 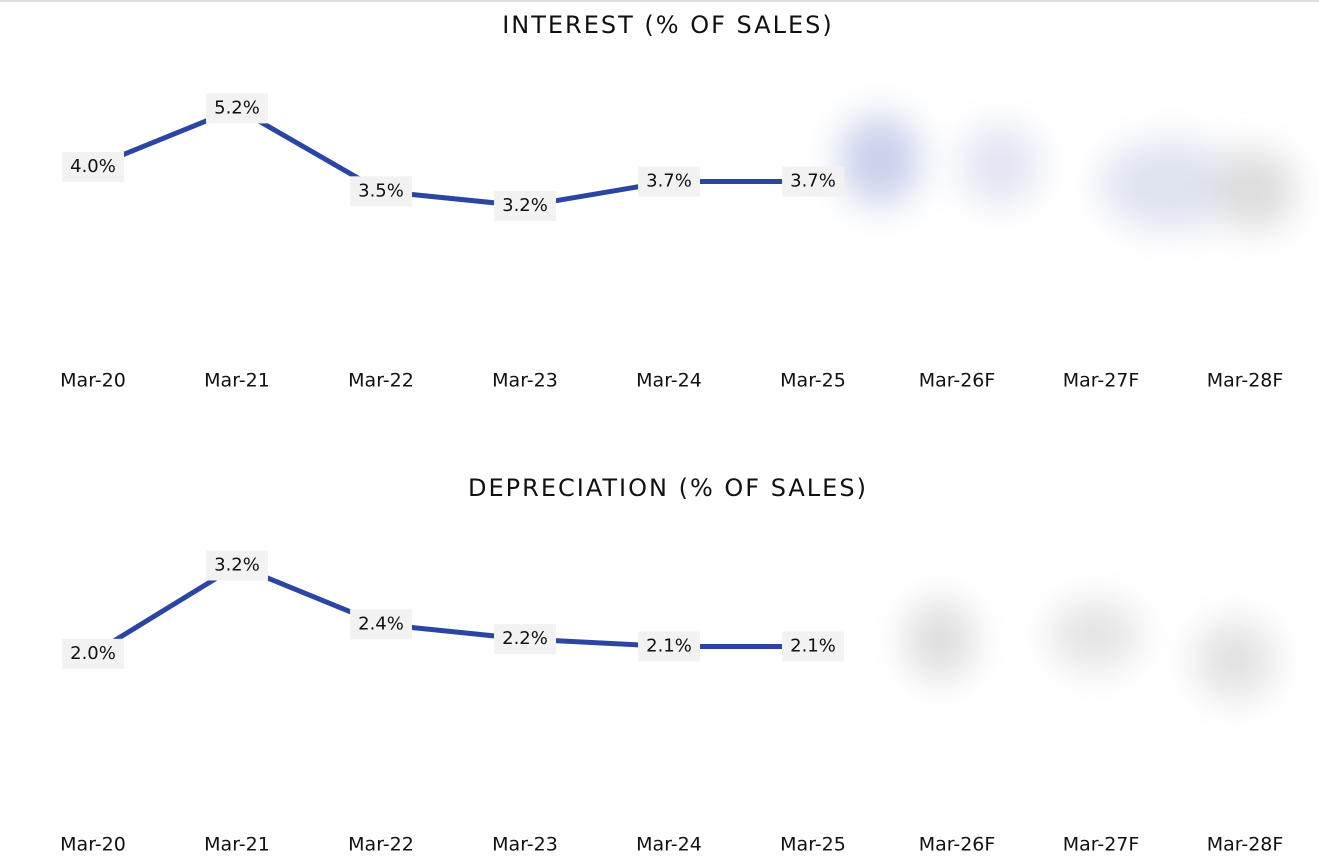 I want to click on data-label: 5.2%, so click(x=237, y=107).